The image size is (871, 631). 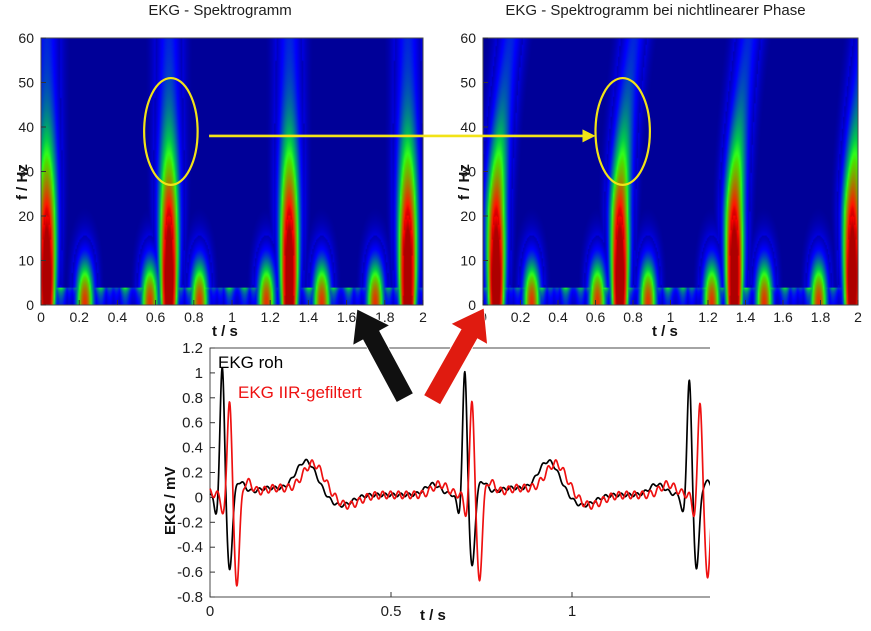 I want to click on svg-text: -0.8, so click(x=190, y=597).